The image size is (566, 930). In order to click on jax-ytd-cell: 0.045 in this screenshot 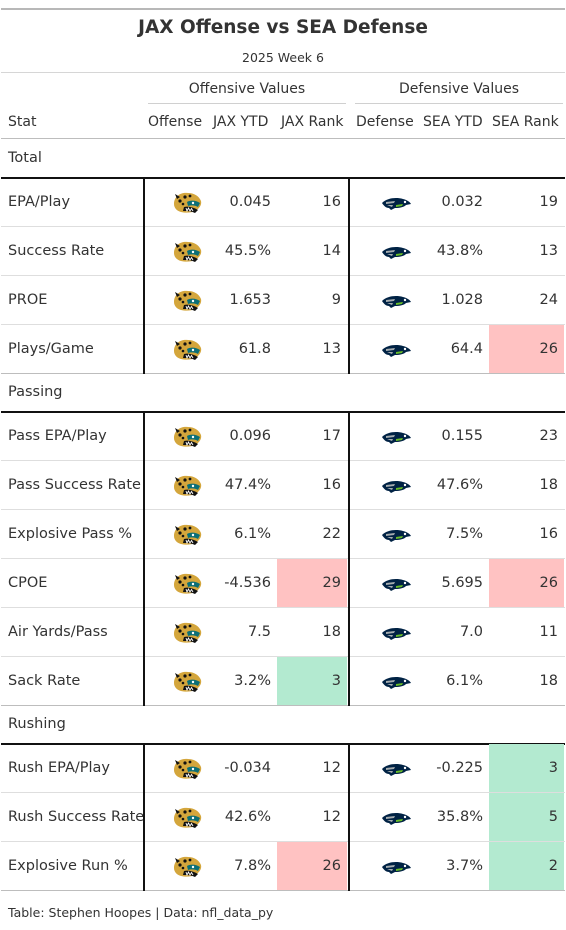, I will do `click(250, 202)`.